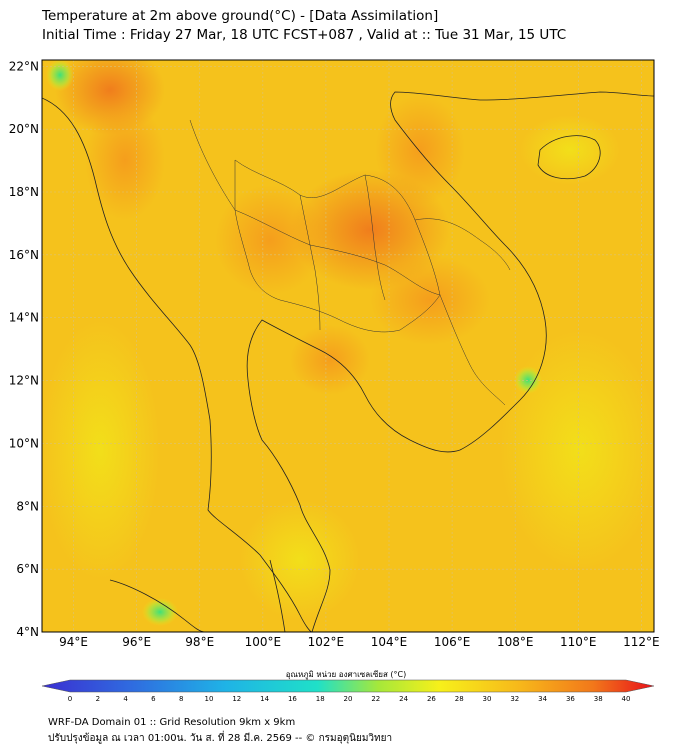 Image resolution: width=676 pixels, height=756 pixels. Describe the element at coordinates (320, 699) in the screenshot. I see `colorbar-tick-label: 18` at that location.